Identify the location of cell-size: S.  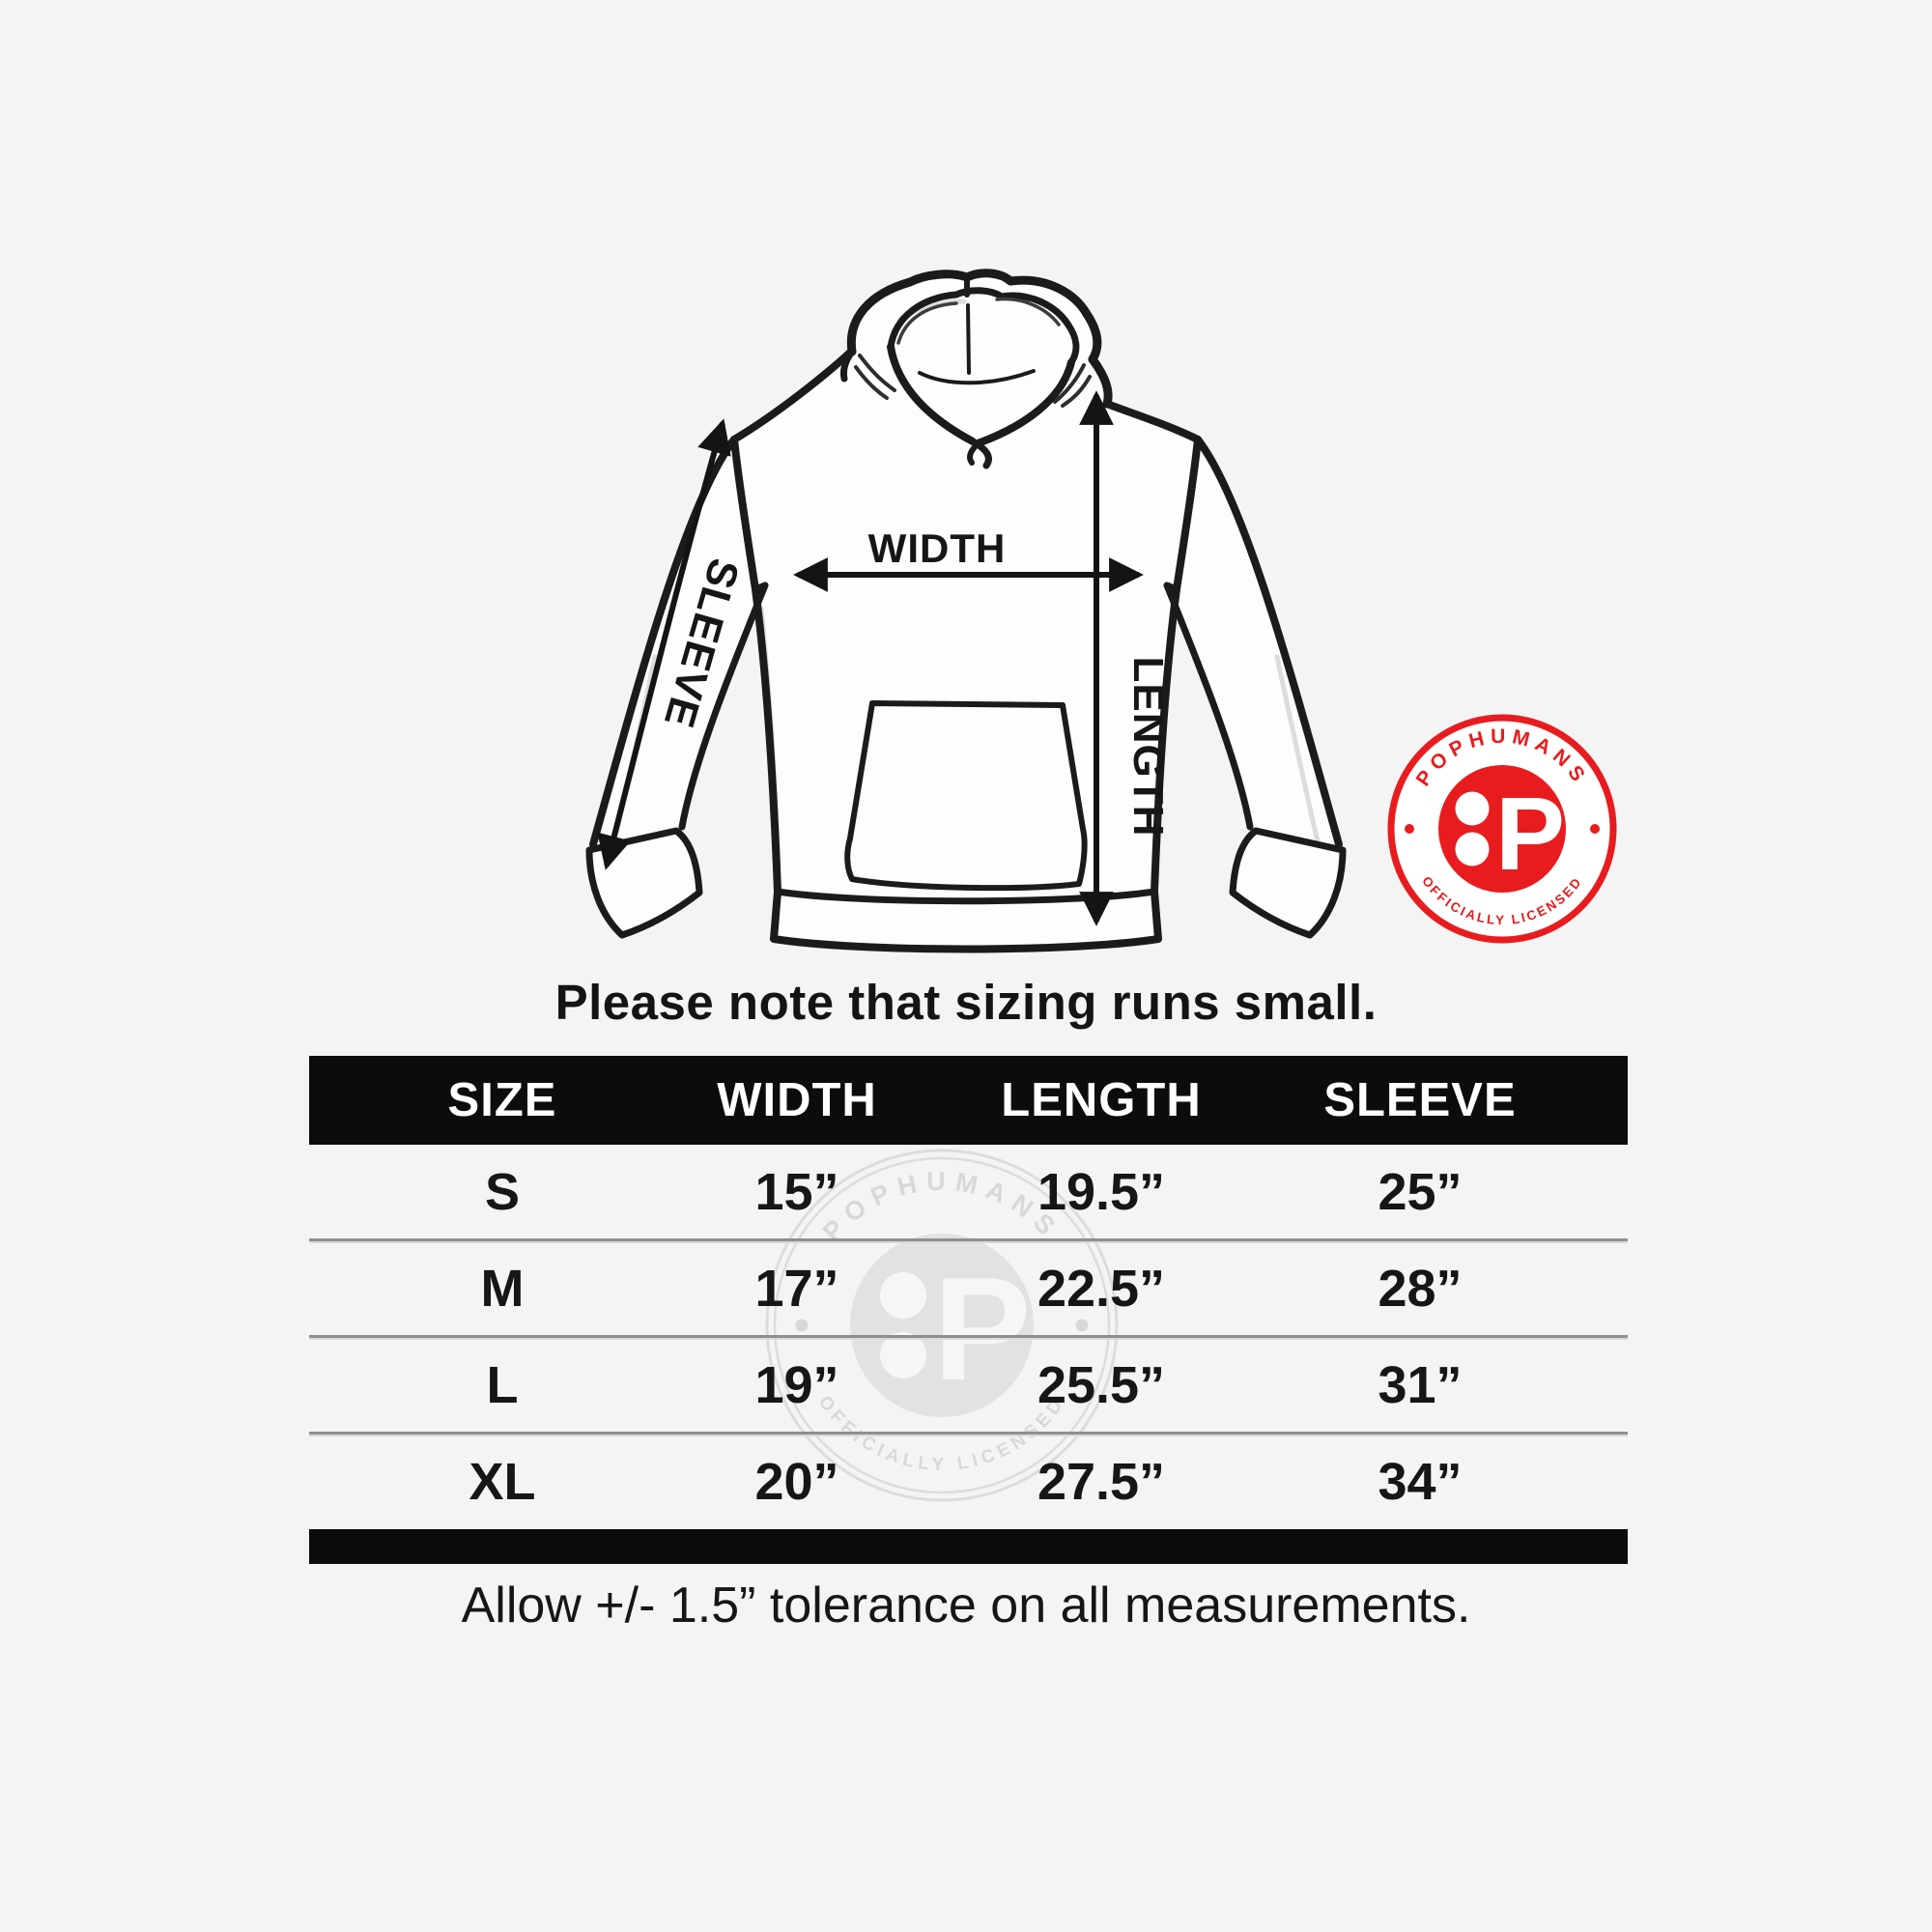
(502, 1191).